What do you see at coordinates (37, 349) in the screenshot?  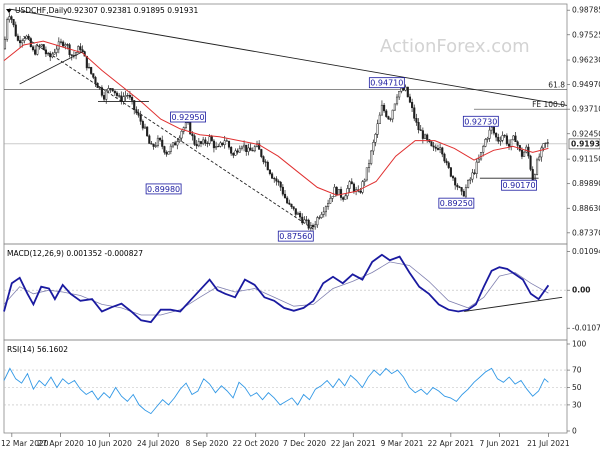 I see `rsi-label: RSI(14) 56.1602` at bounding box center [37, 349].